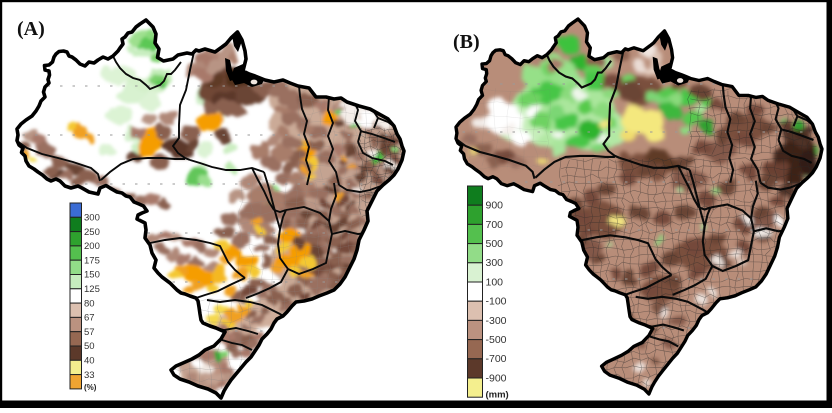 This screenshot has width=832, height=413. Describe the element at coordinates (92, 260) in the screenshot. I see `svg-text: 175` at that location.